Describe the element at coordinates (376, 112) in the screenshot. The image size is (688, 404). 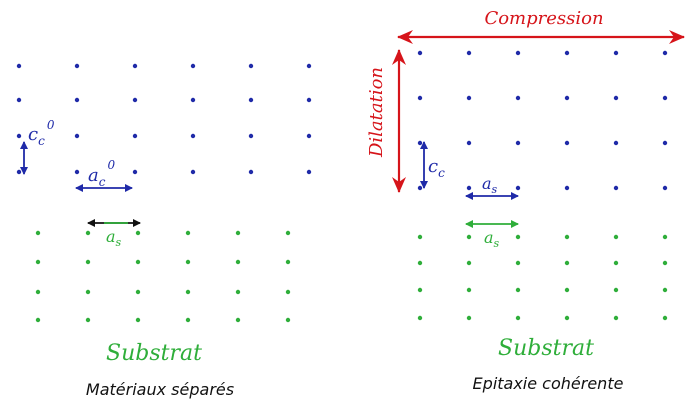
I see `dilatation-label: Dilatation` at that location.